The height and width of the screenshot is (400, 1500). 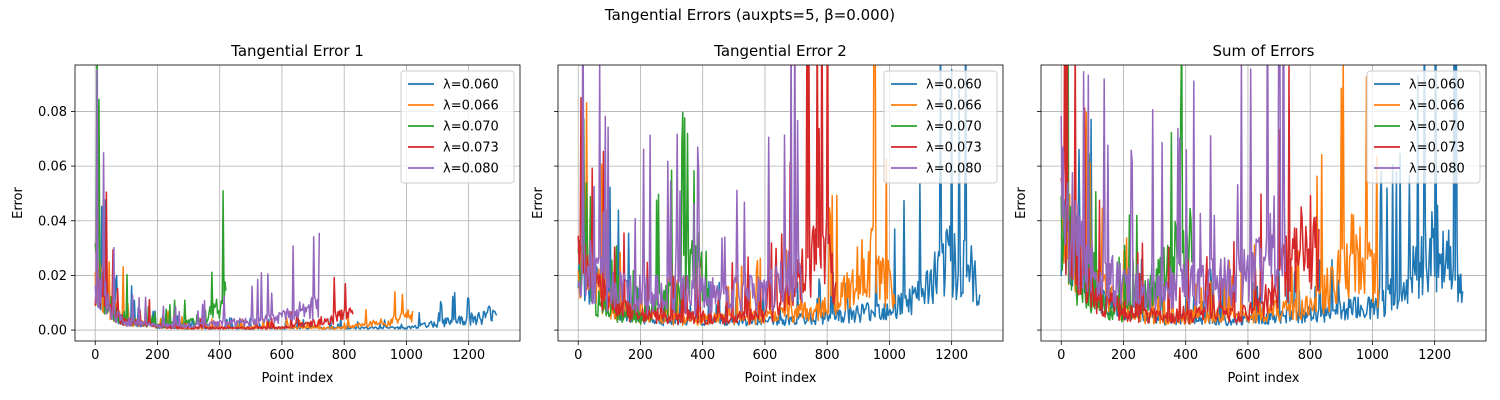 I want to click on y-tick-label: 0.06, so click(x=52, y=167).